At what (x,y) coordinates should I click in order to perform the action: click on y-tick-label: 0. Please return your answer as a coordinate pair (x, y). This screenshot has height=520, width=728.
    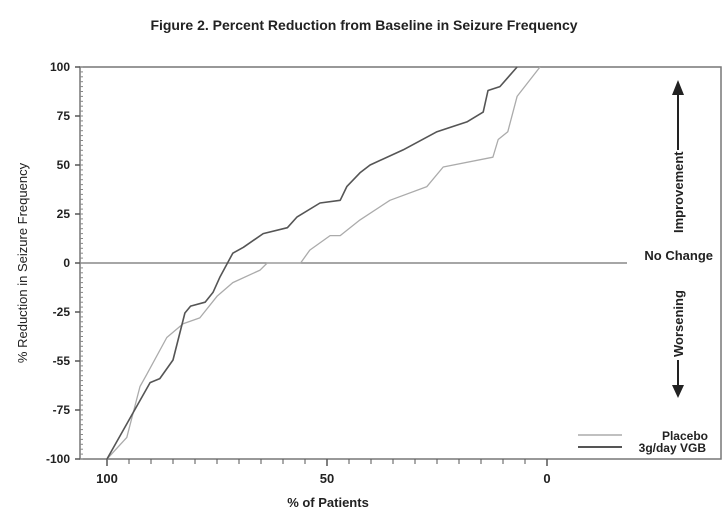
    Looking at the image, I should click on (66, 263).